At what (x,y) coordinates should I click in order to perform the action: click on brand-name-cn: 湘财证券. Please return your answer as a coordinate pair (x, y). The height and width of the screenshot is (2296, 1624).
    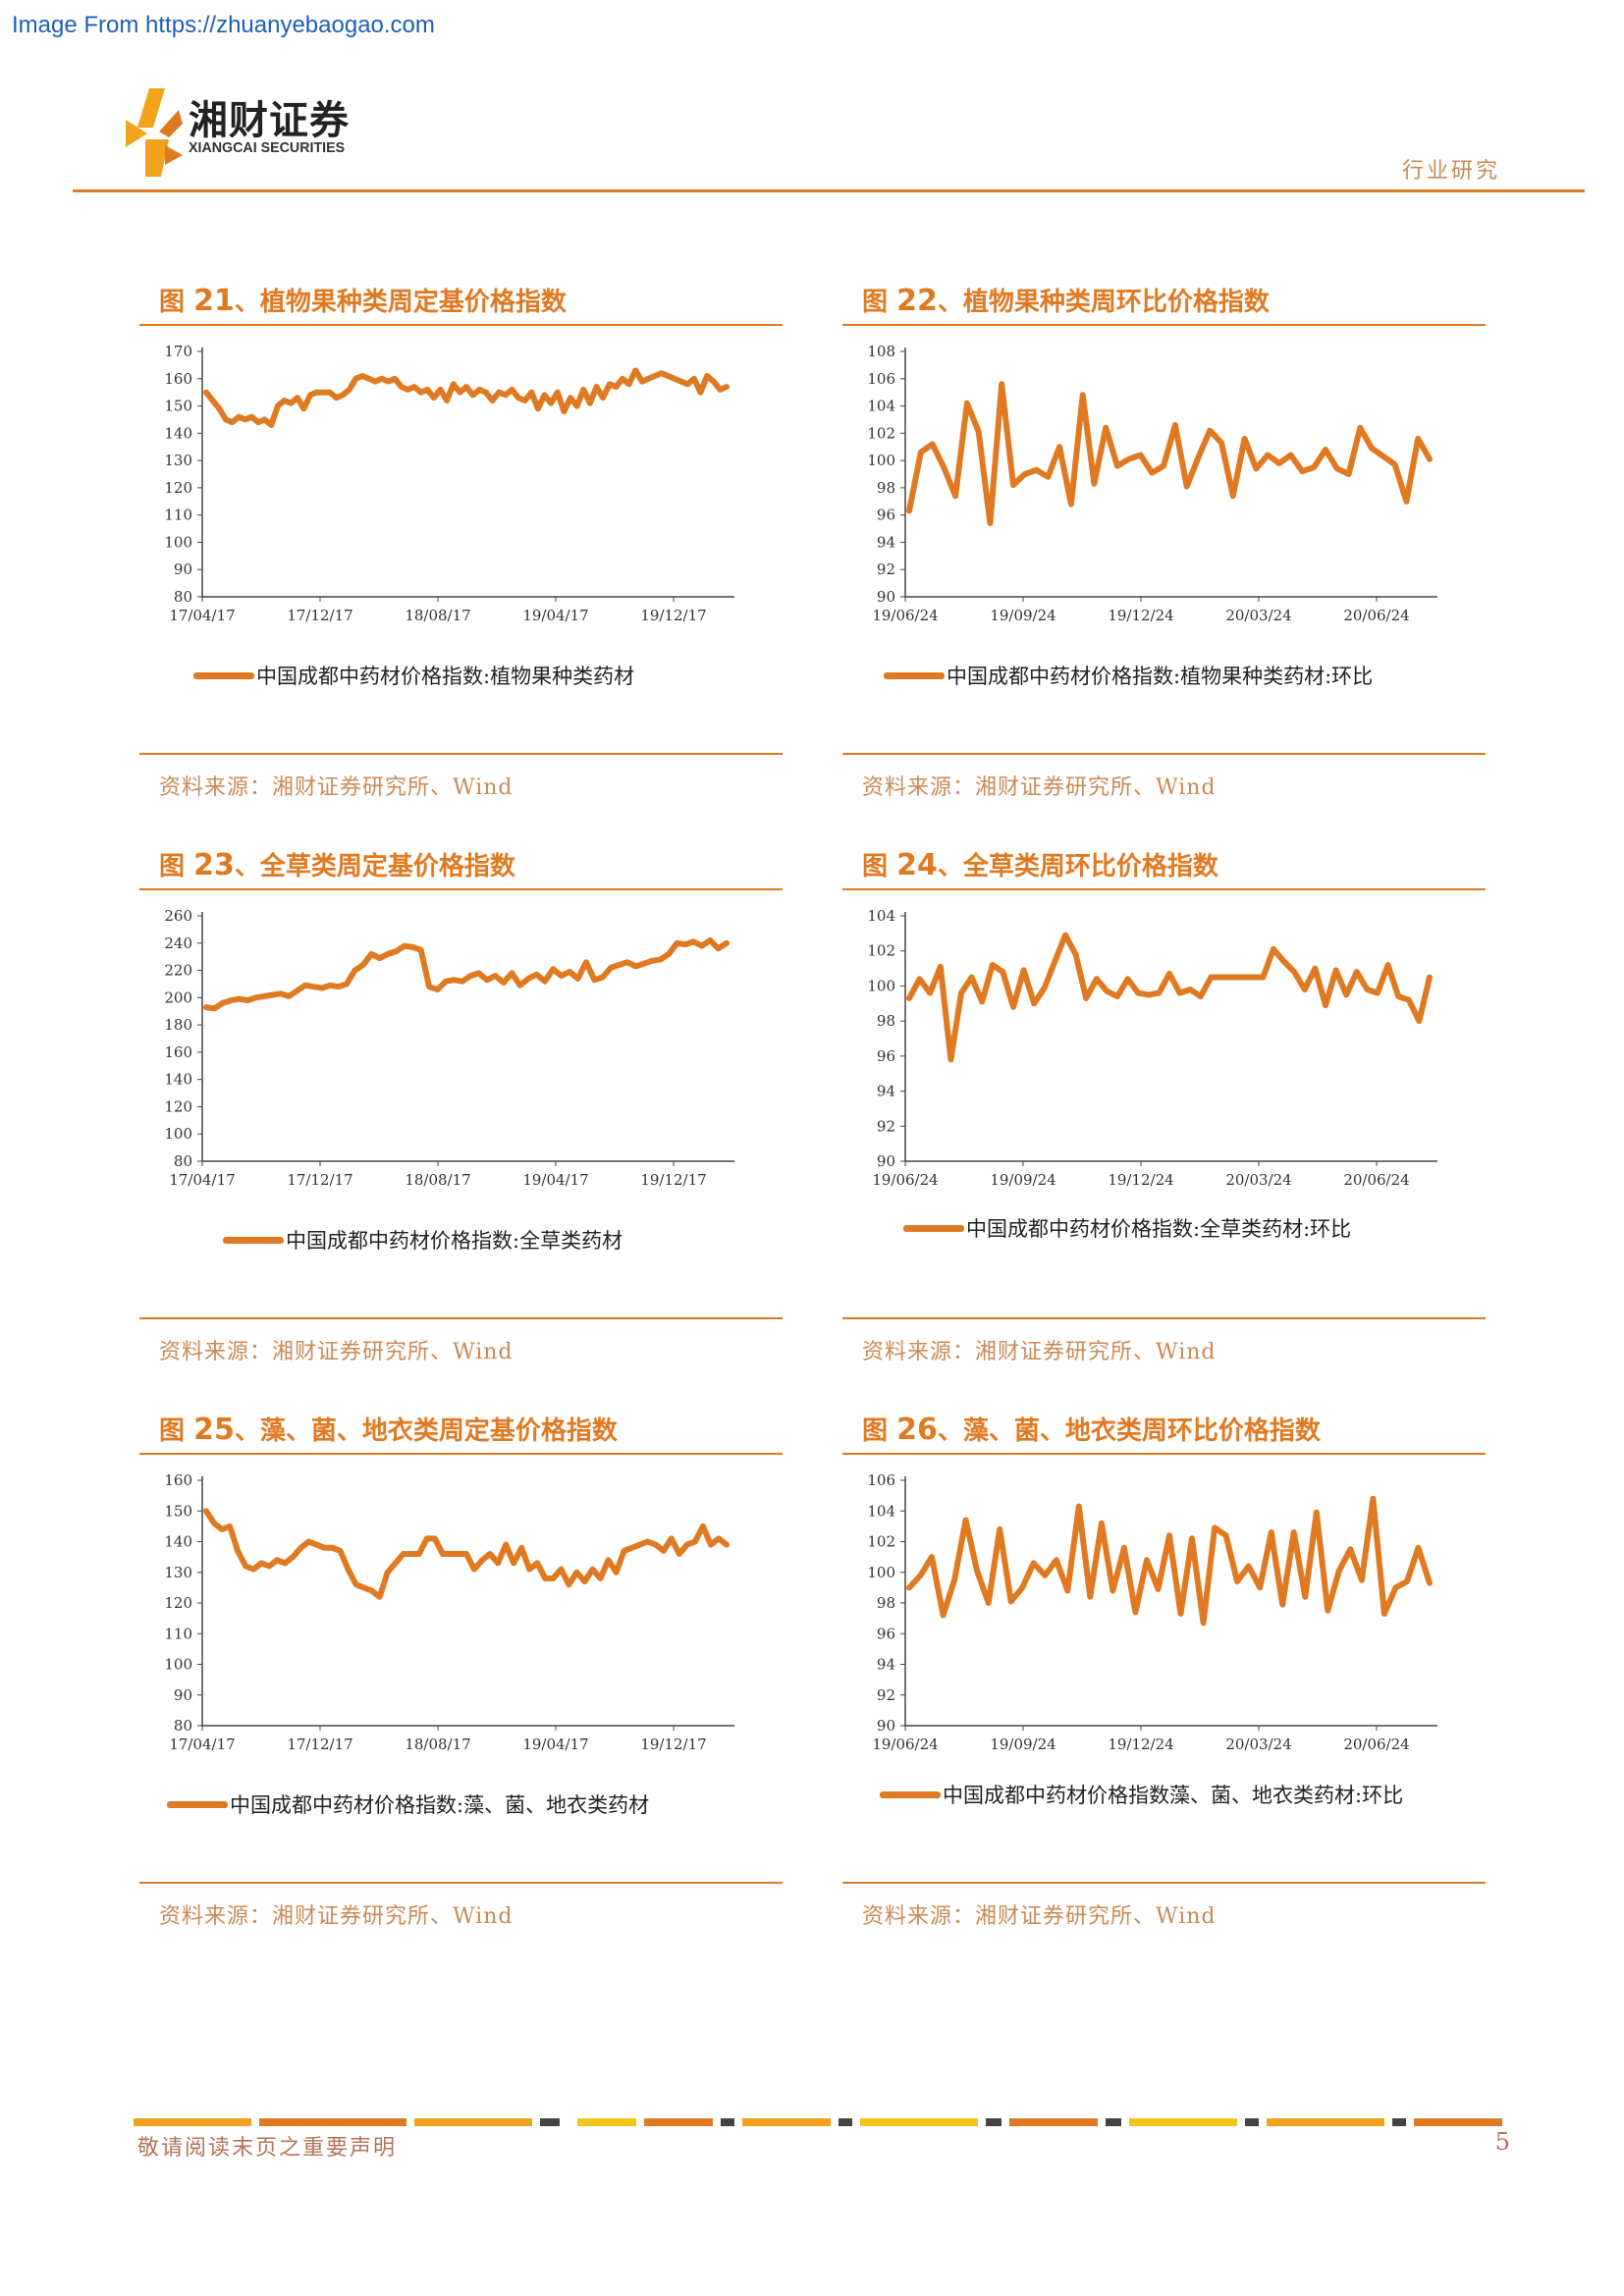
    Looking at the image, I should click on (269, 121).